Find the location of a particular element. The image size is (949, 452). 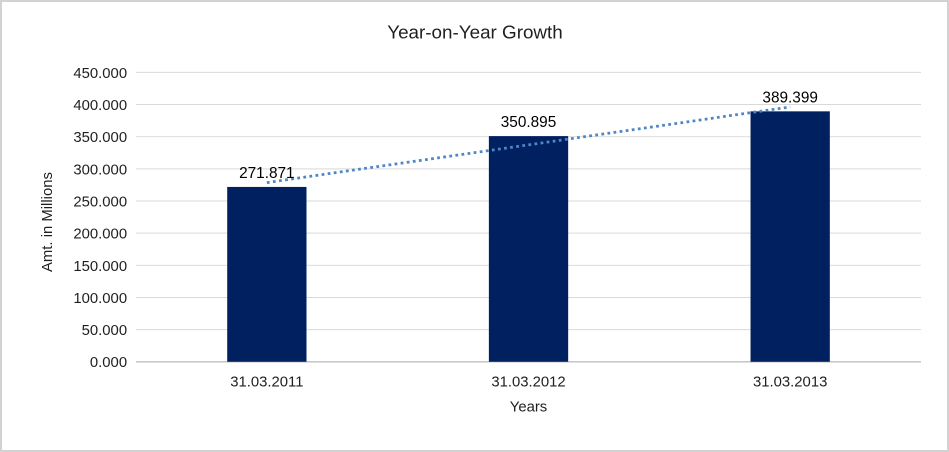

data-labels-group: 271.871 350.895 389.399 is located at coordinates (528, 135).